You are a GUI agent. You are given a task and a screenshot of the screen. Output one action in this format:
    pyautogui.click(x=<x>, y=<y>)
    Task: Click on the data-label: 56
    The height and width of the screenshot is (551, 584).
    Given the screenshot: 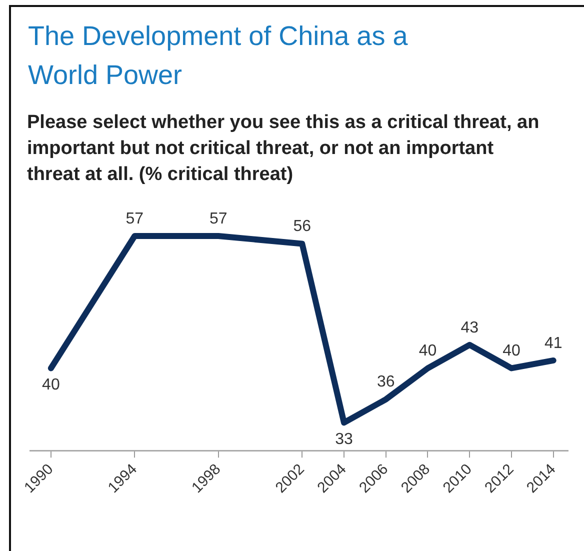 What is the action you would take?
    pyautogui.click(x=302, y=227)
    